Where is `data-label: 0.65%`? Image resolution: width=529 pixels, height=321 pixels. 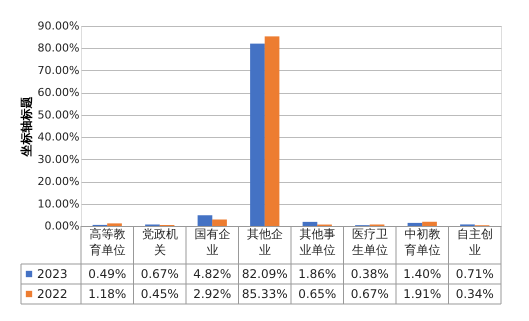
data-label: 0.65% is located at coordinates (317, 294).